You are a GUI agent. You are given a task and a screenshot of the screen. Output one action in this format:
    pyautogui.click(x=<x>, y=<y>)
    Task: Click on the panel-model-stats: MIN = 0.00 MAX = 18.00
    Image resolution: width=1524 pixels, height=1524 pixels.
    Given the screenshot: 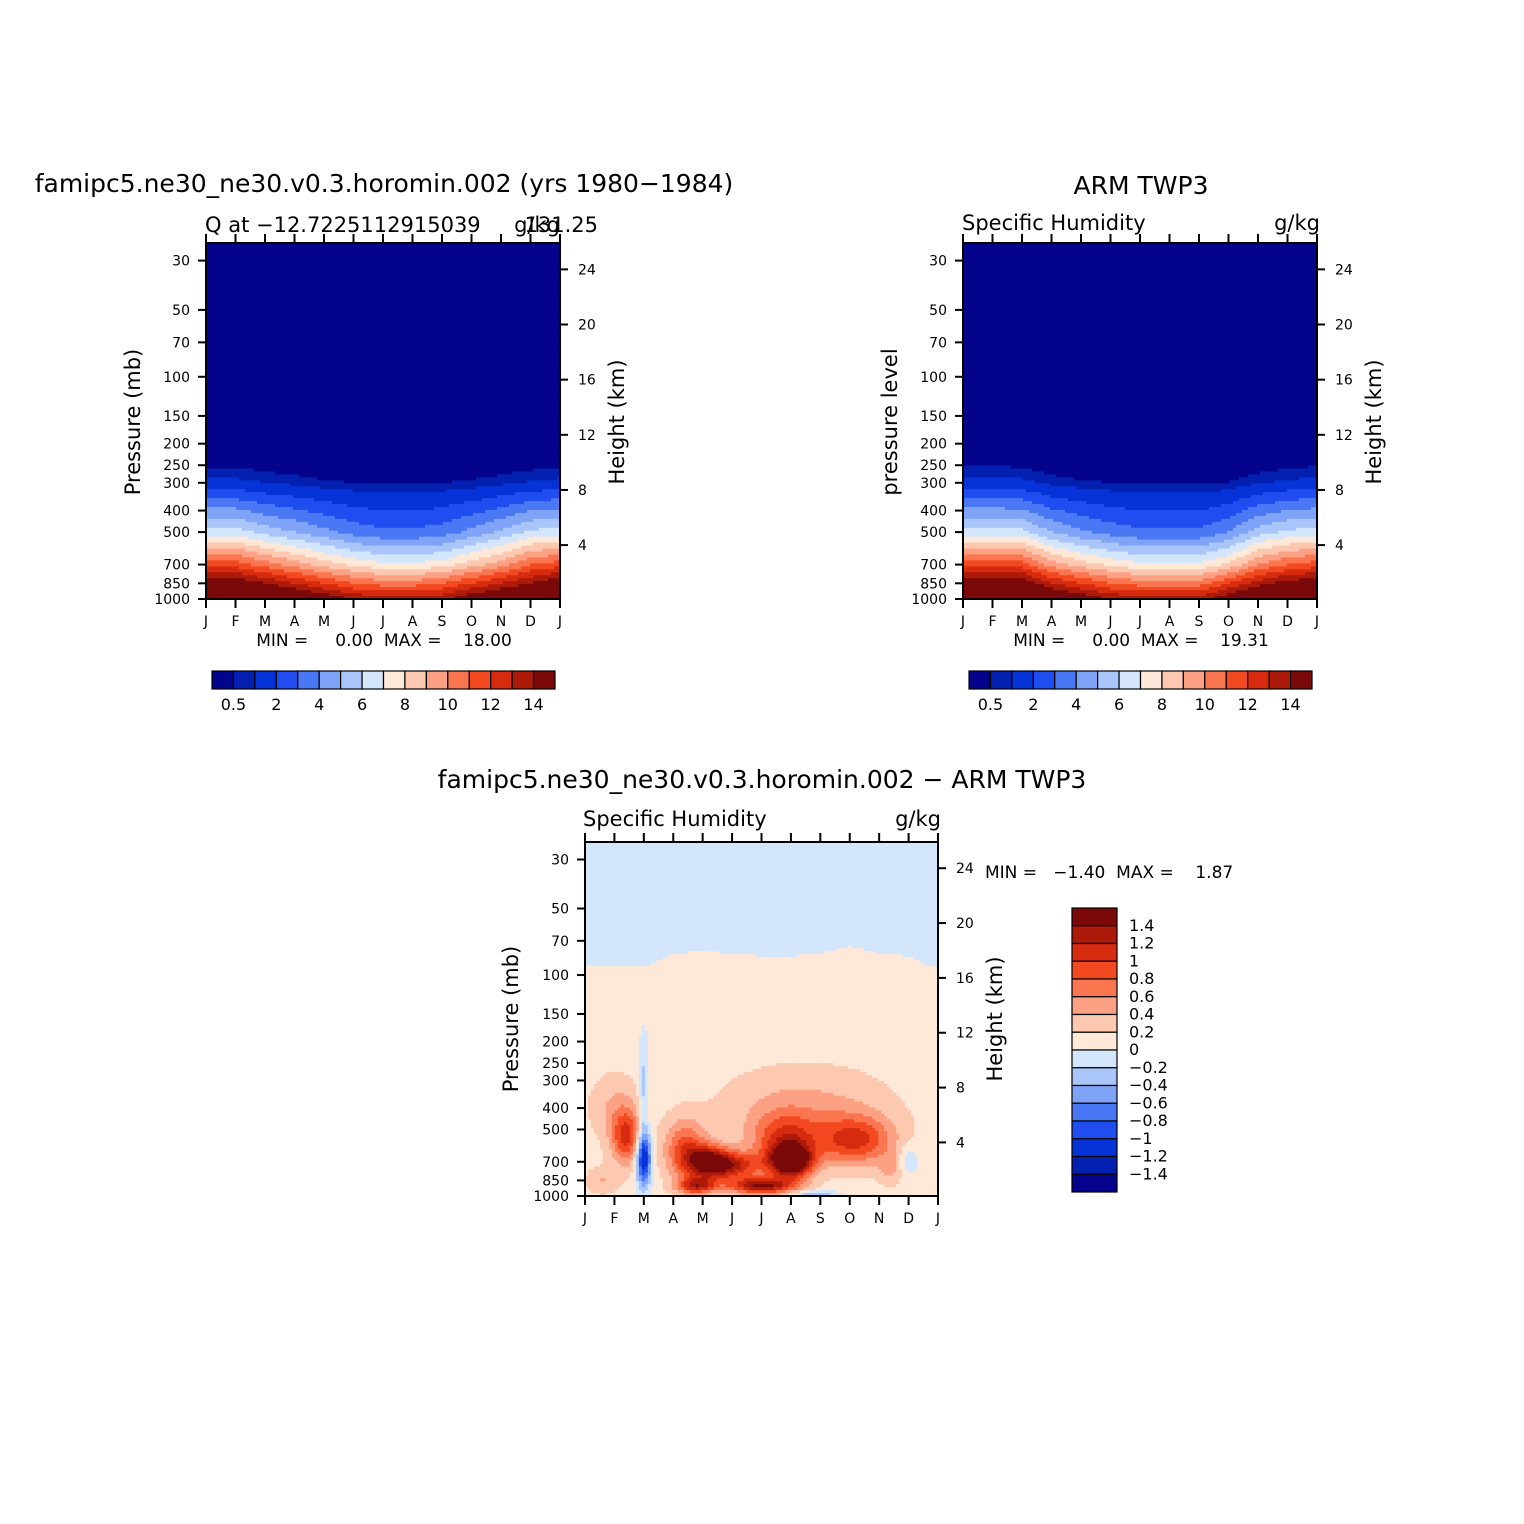 What is the action you would take?
    pyautogui.click(x=384, y=641)
    